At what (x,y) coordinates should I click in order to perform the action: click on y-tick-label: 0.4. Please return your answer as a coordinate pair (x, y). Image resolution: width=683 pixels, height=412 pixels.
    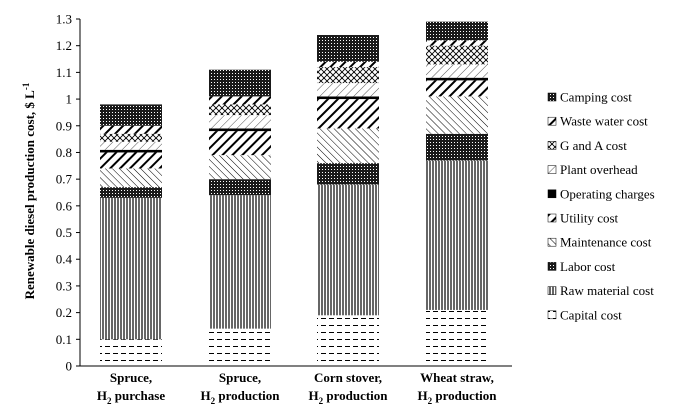
    Looking at the image, I should click on (64, 259).